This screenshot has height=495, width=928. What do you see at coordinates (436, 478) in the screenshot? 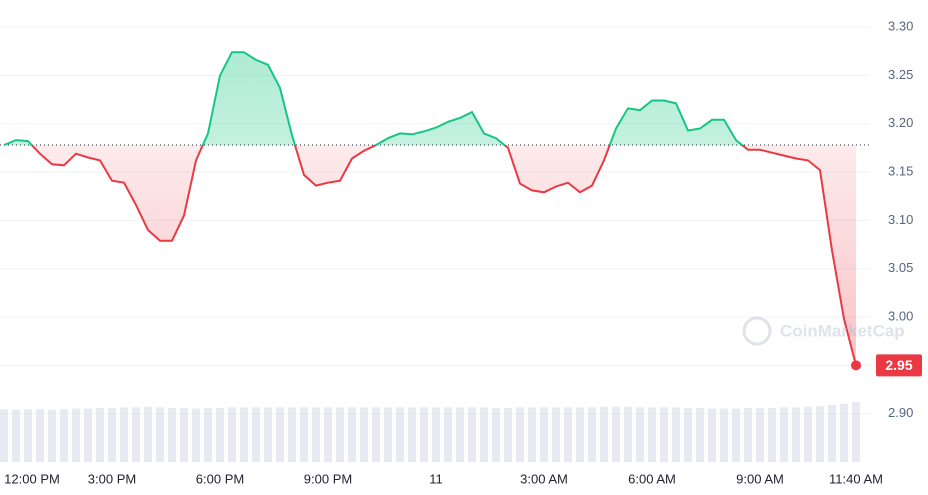
I see `x-tick-label: 11` at bounding box center [436, 478].